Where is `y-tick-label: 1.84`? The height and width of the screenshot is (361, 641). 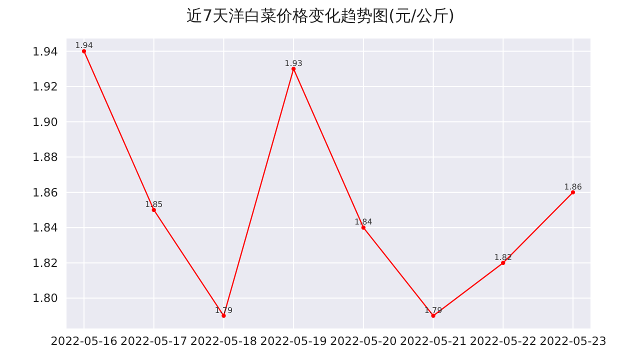
y-tick-label: 1.84 is located at coordinates (45, 227).